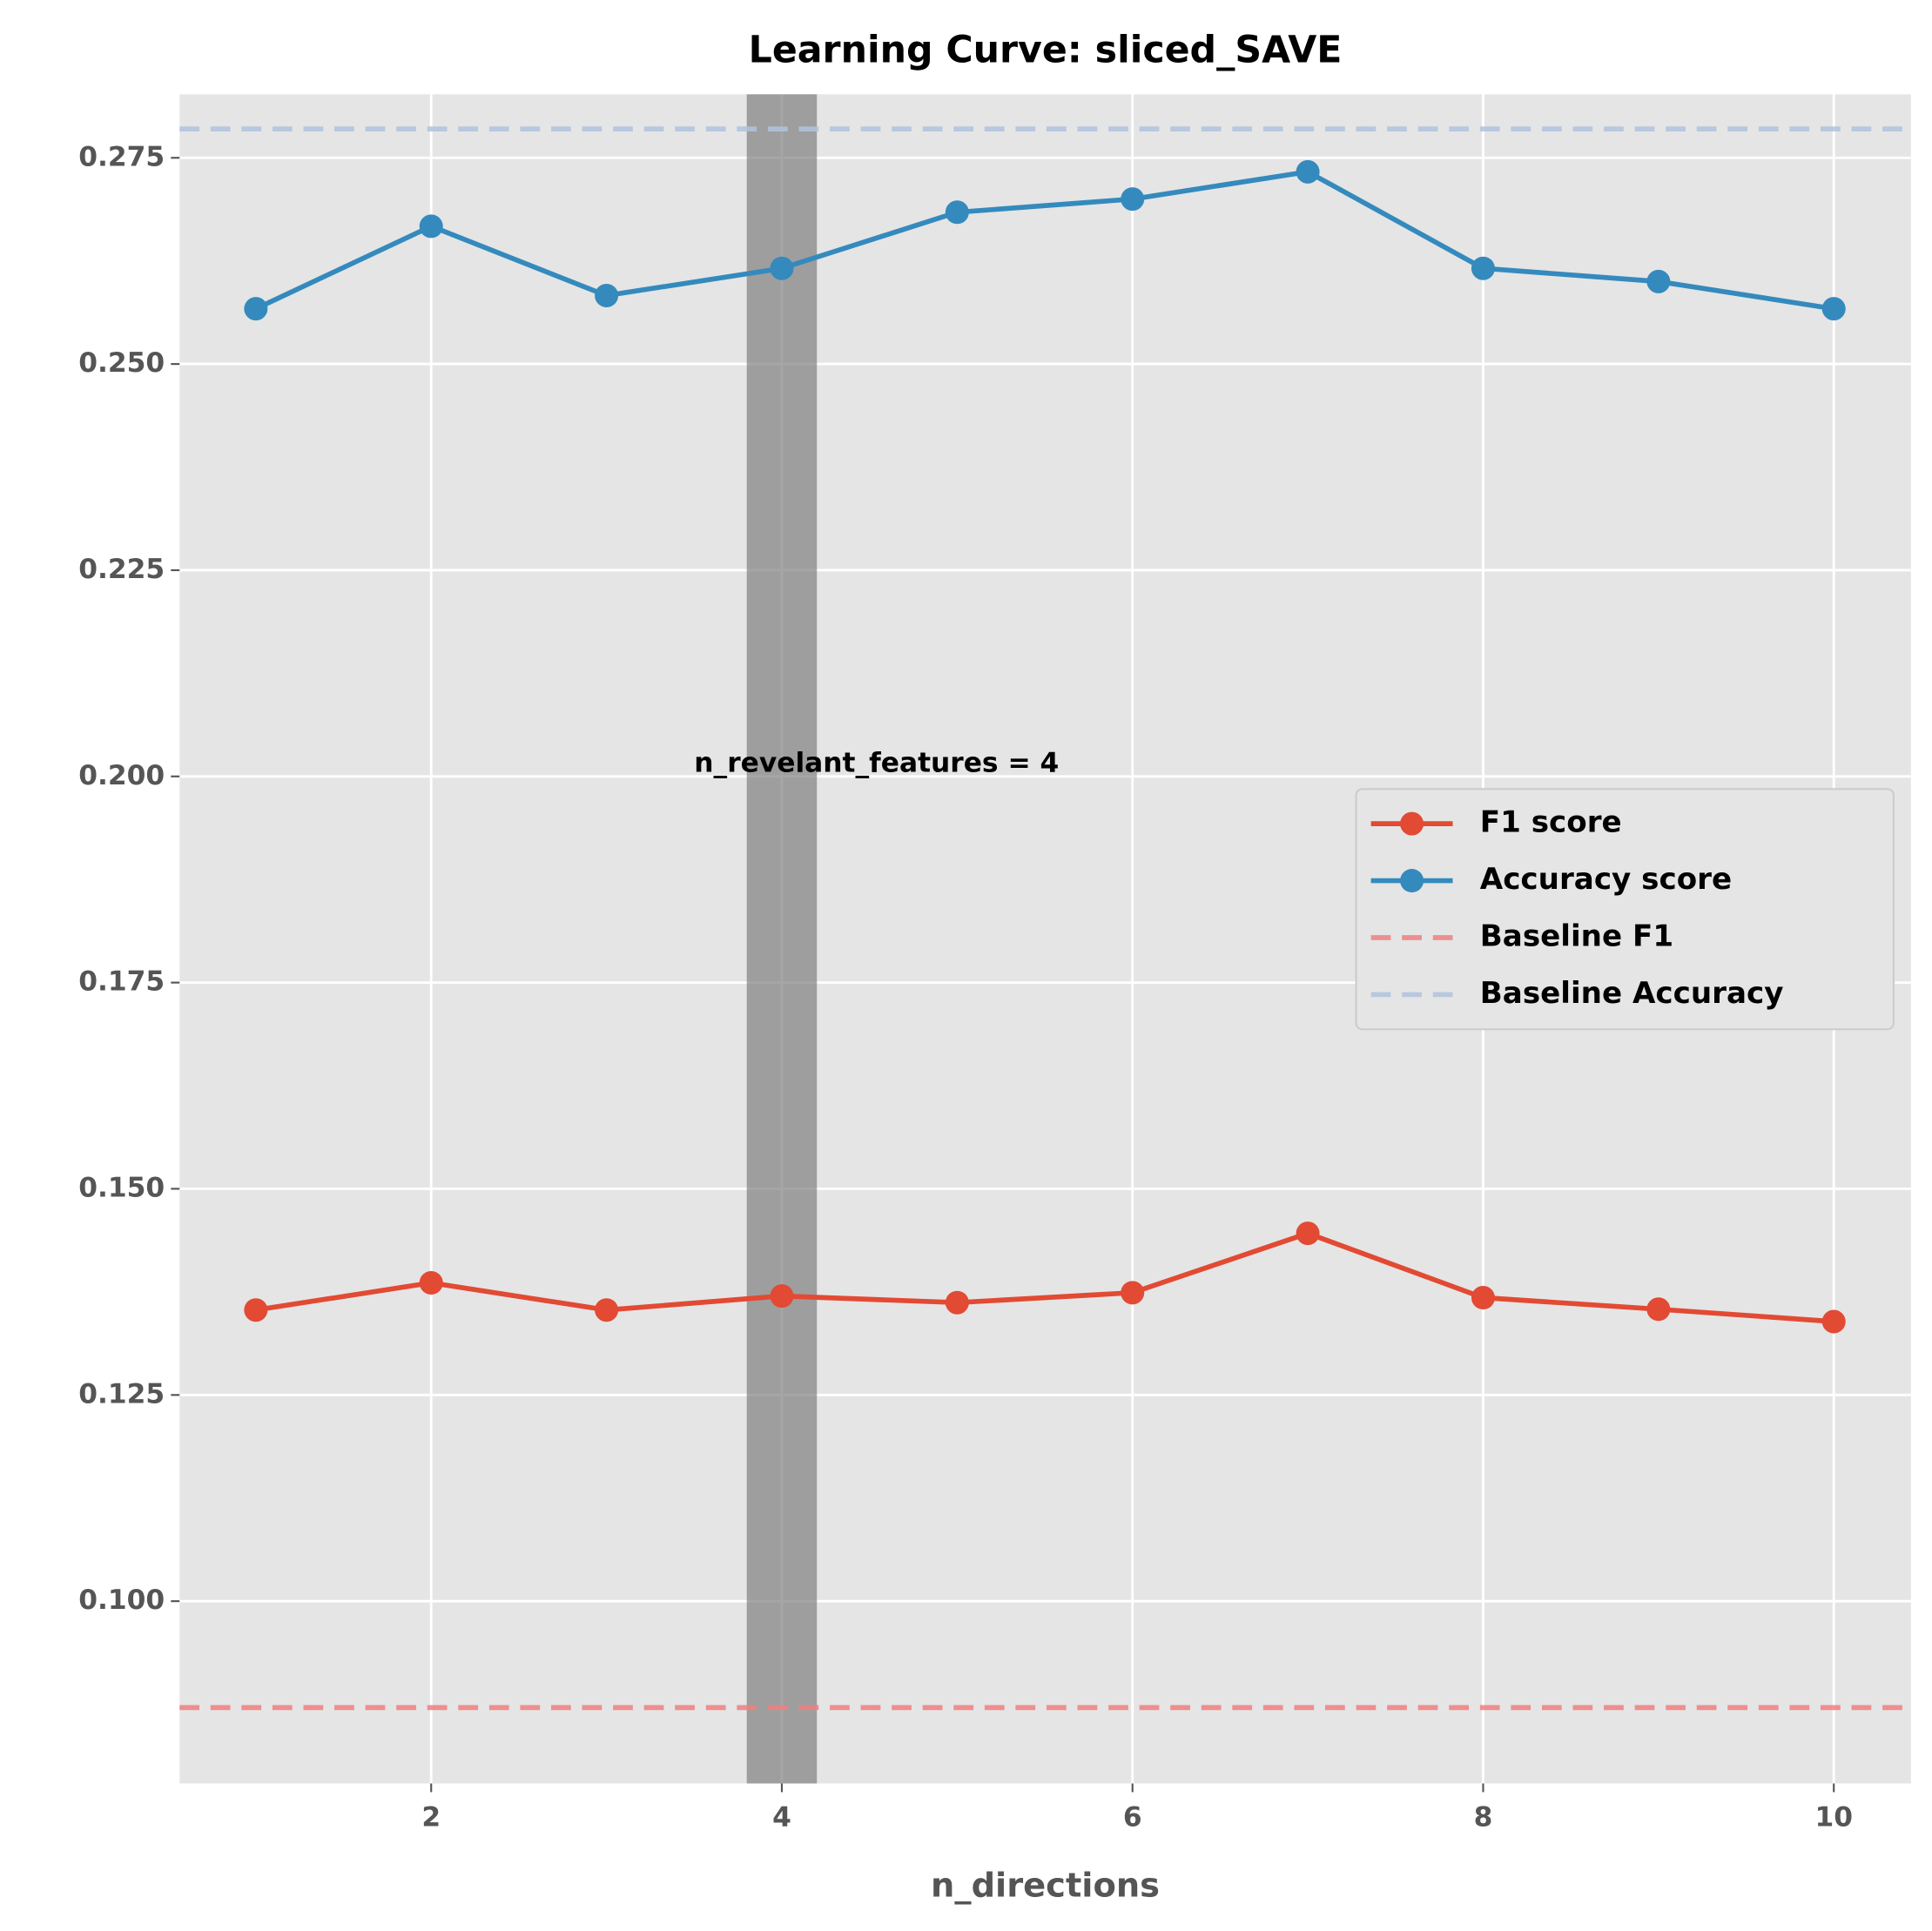 Image resolution: width=1932 pixels, height=1931 pixels. I want to click on y-tick-label: 0.100, so click(121, 1600).